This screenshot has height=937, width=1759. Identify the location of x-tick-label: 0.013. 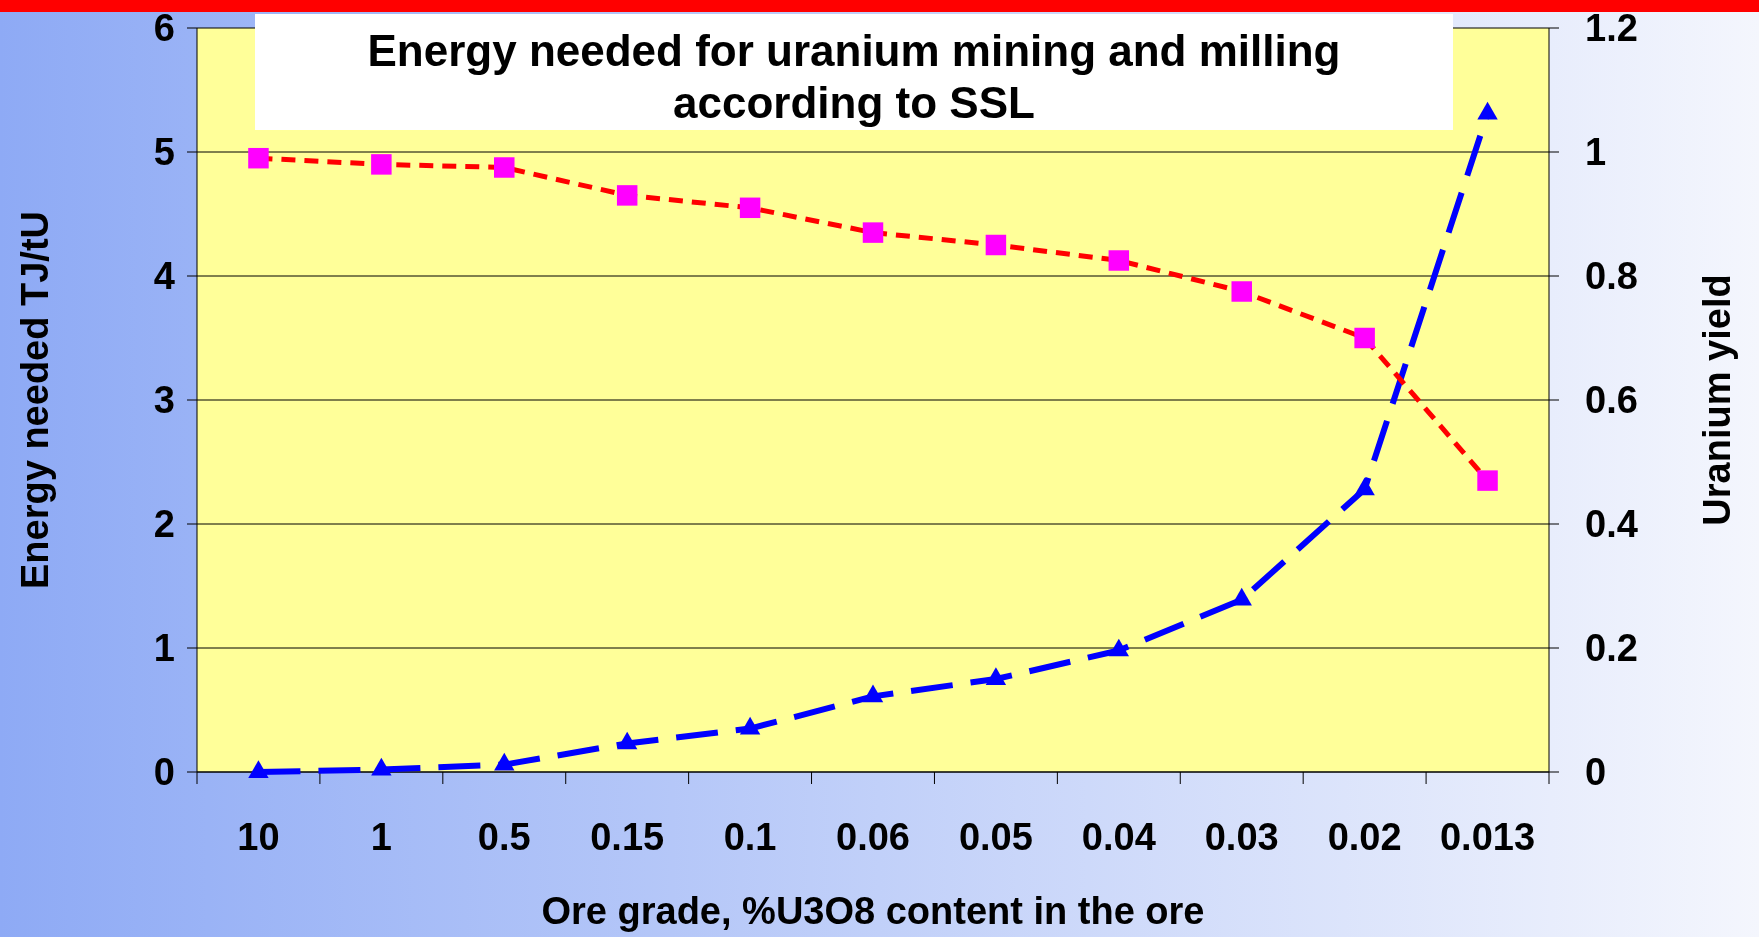
(1488, 837).